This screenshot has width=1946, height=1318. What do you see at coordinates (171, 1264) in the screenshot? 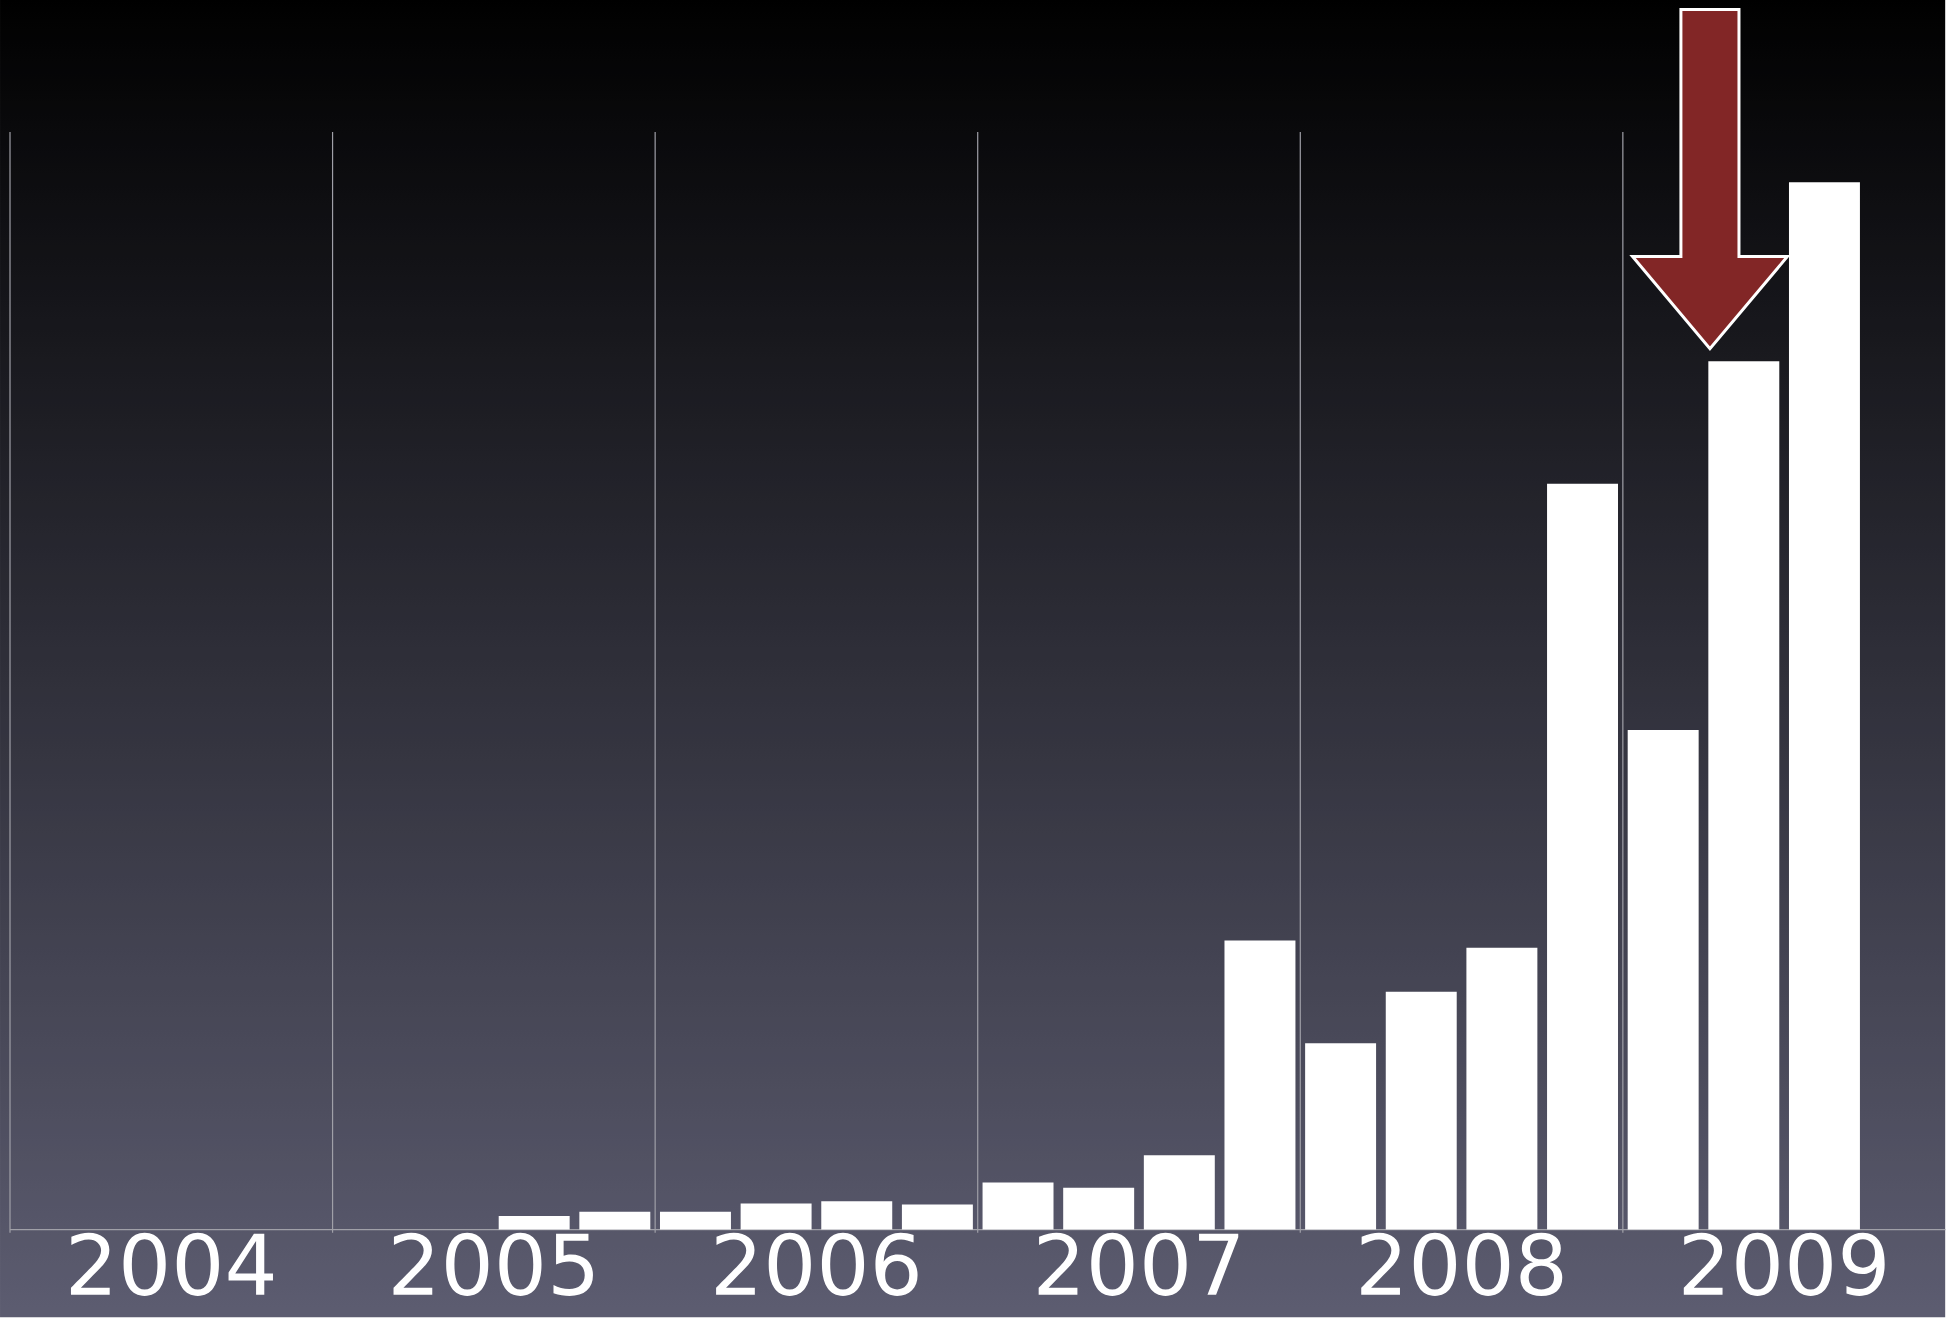
I see `x-tick-label: 2004` at bounding box center [171, 1264].